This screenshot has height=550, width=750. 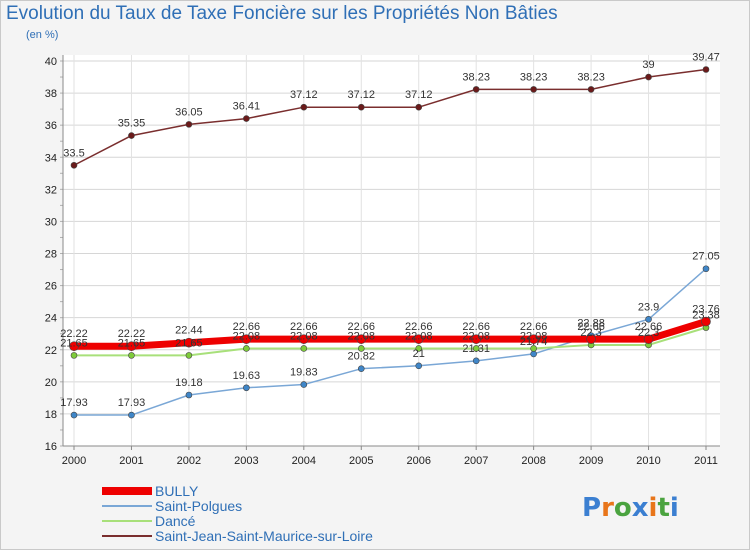 What do you see at coordinates (74, 461) in the screenshot?
I see `x-tick-label: 2000` at bounding box center [74, 461].